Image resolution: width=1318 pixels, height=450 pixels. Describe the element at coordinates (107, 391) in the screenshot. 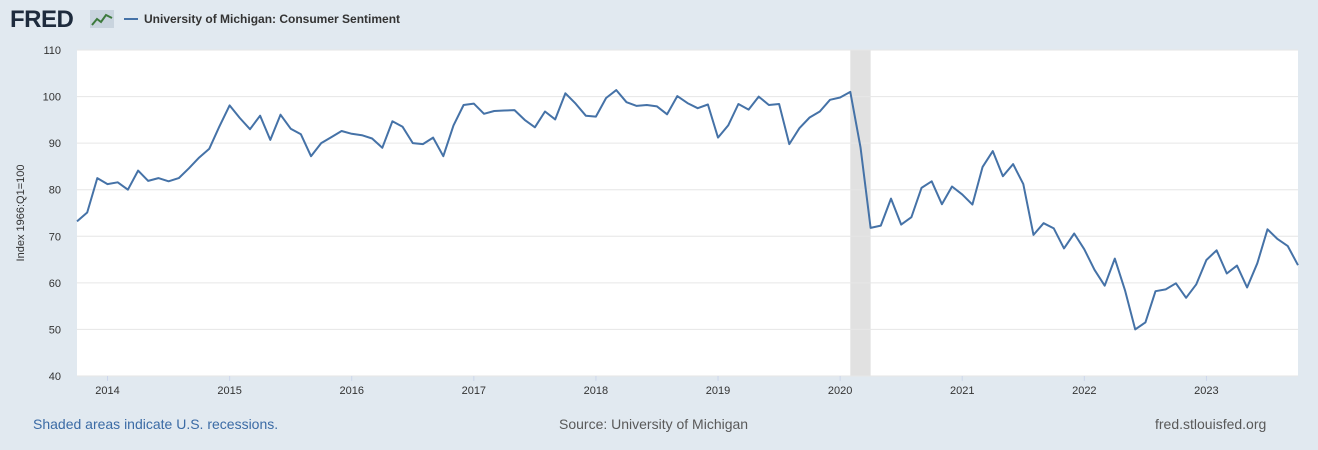

I see `x-tick-label: 2014` at that location.